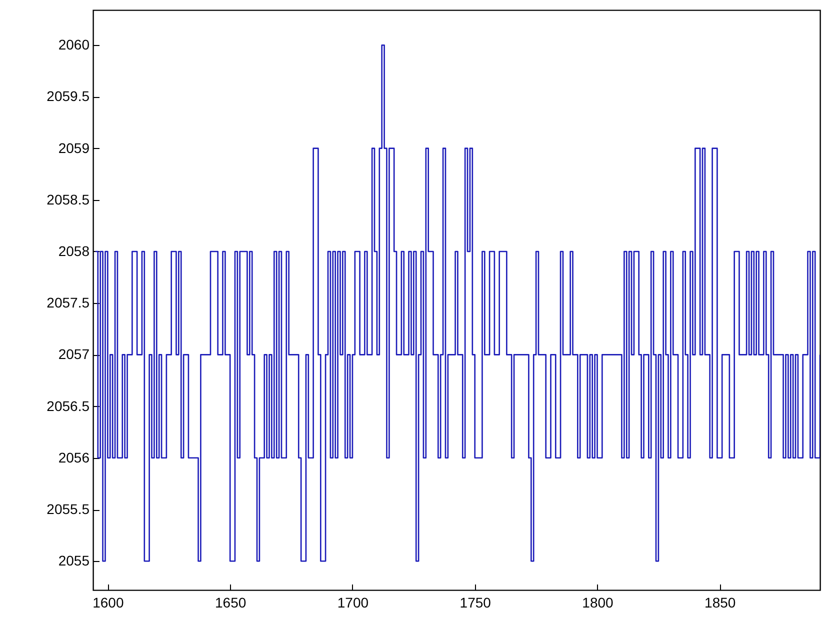 The height and width of the screenshot is (628, 824). What do you see at coordinates (353, 602) in the screenshot?
I see `x-tick-label: 1700` at bounding box center [353, 602].